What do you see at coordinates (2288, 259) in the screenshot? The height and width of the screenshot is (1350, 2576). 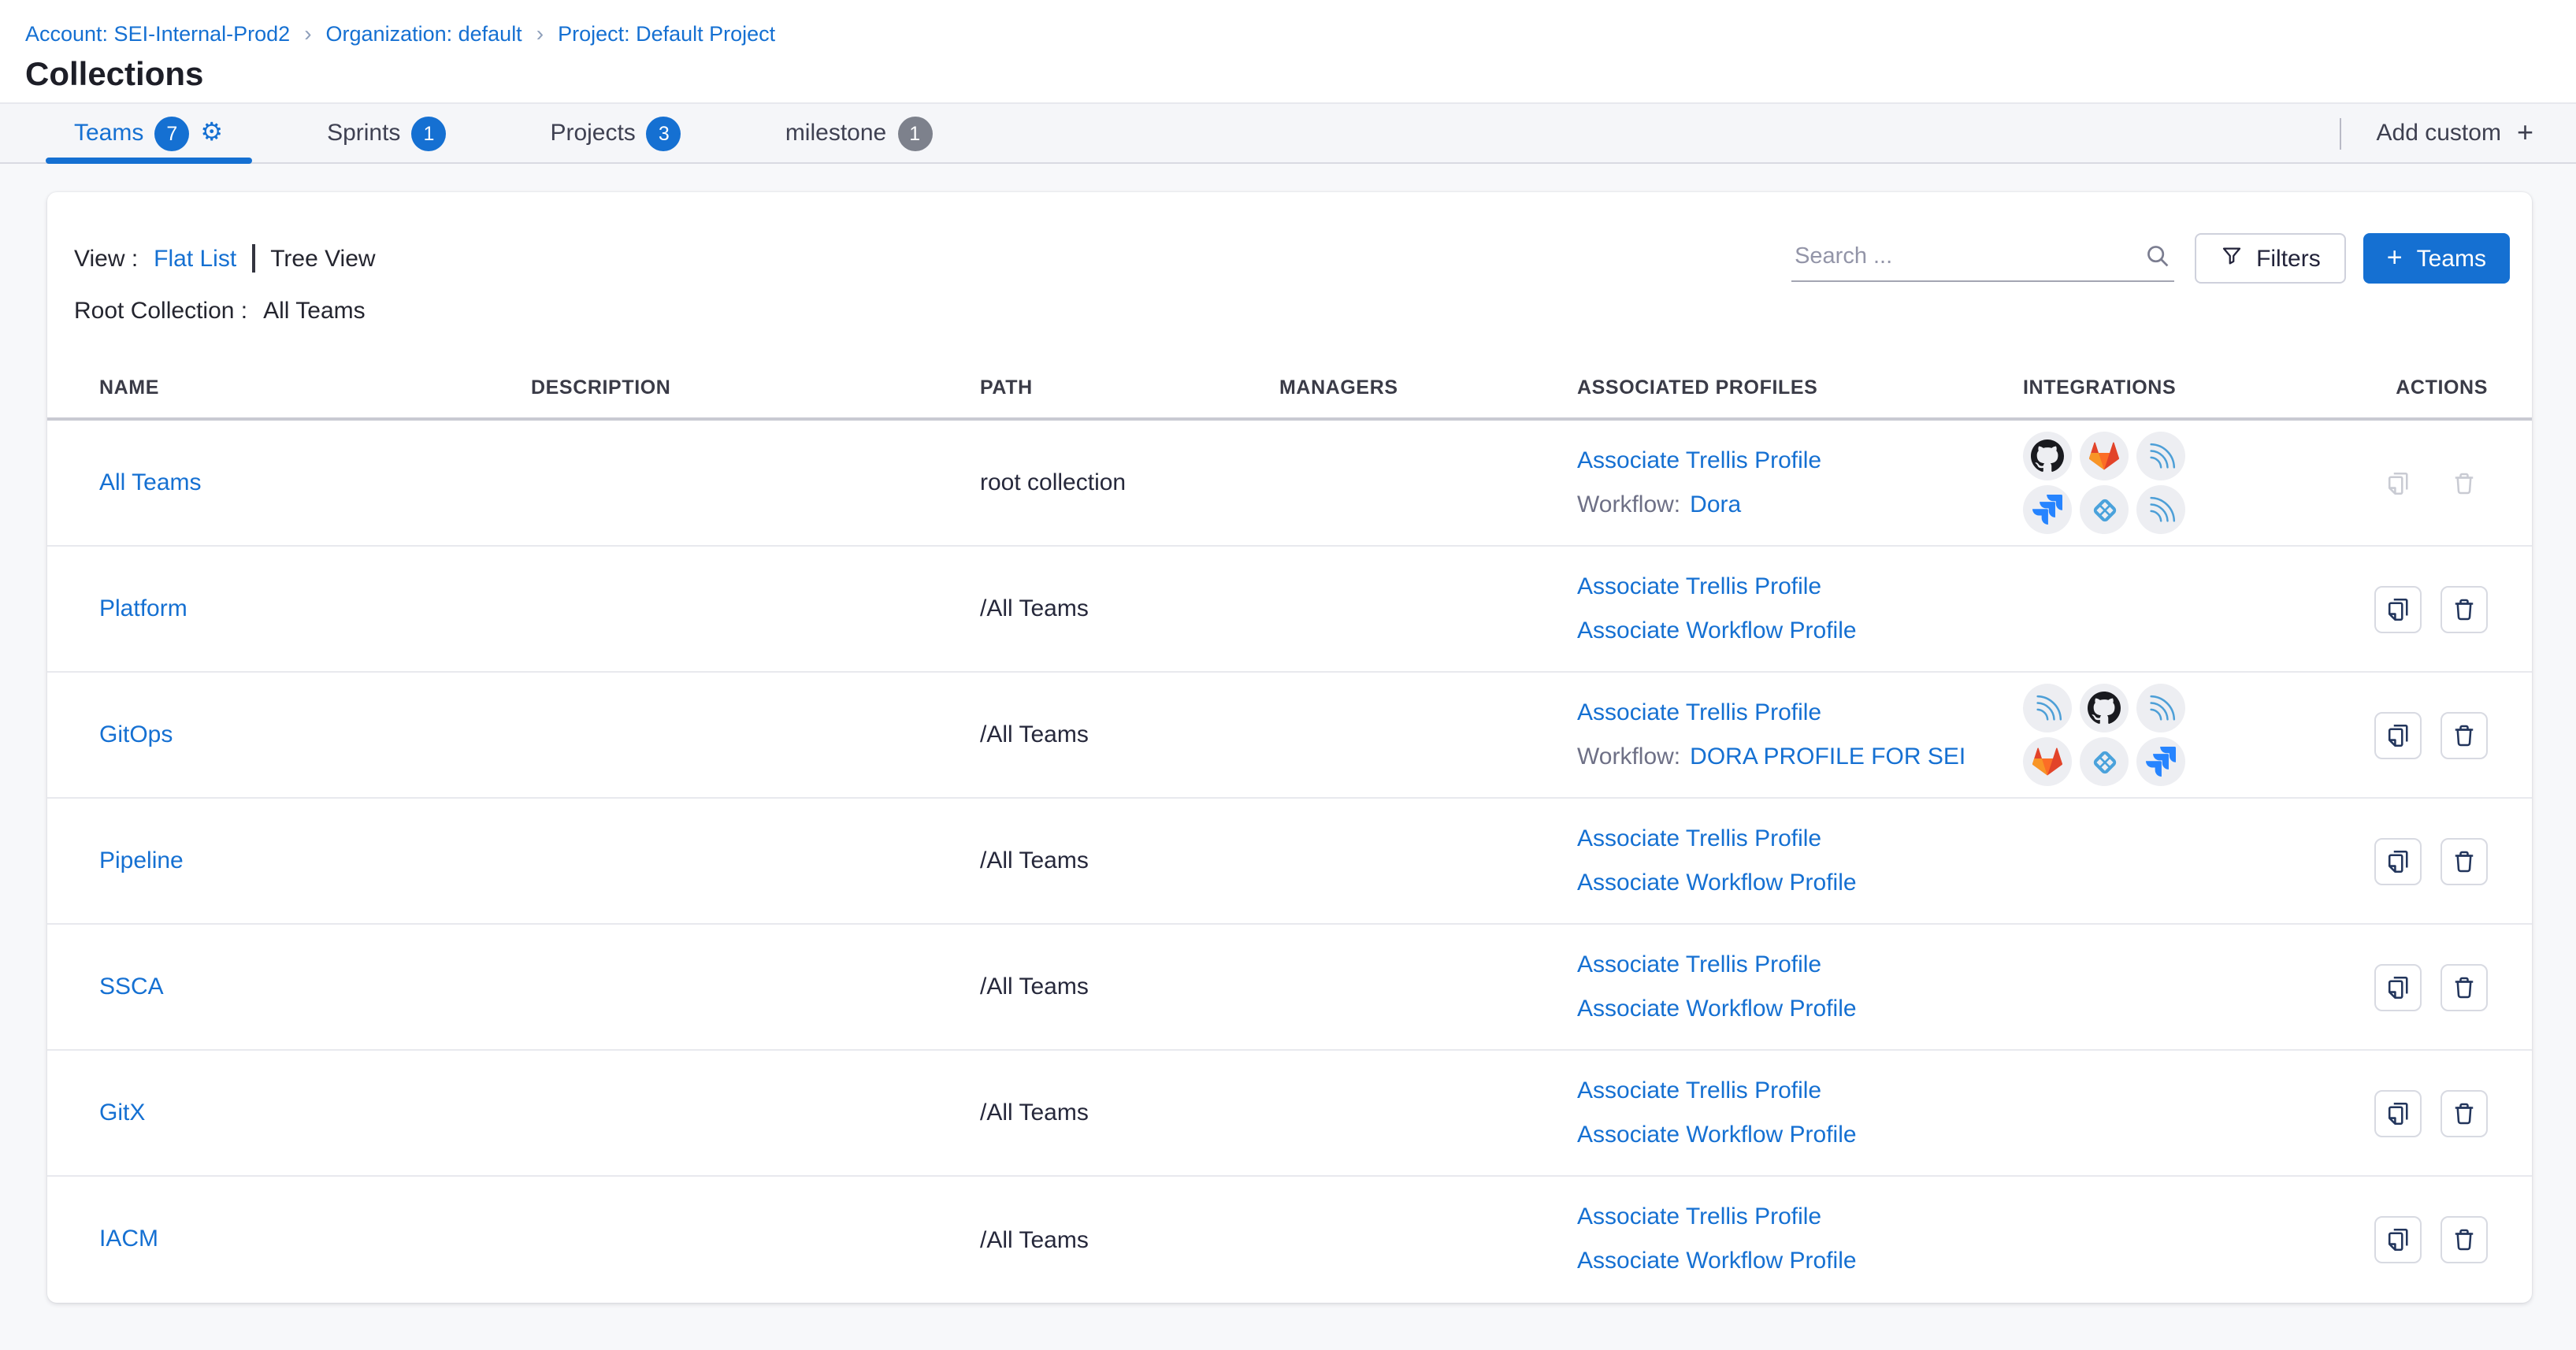 I see `filters-label: Filters` at bounding box center [2288, 259].